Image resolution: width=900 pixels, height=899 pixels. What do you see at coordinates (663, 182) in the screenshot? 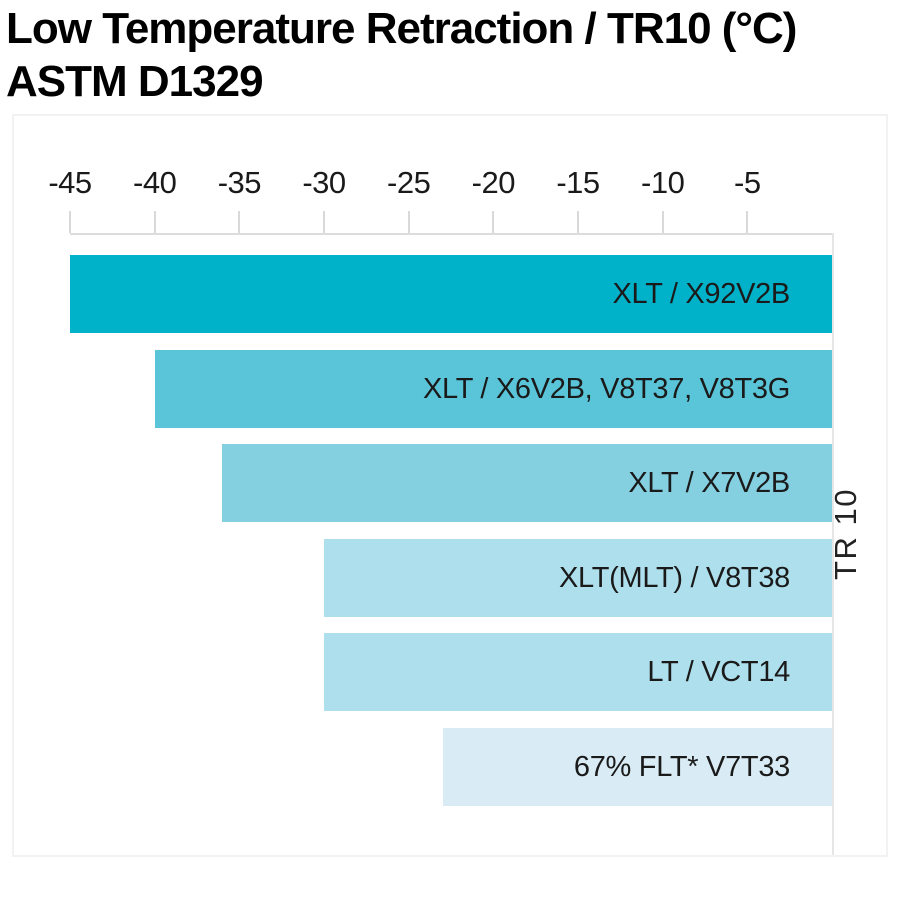
I see `x-tick-label: -10` at bounding box center [663, 182].